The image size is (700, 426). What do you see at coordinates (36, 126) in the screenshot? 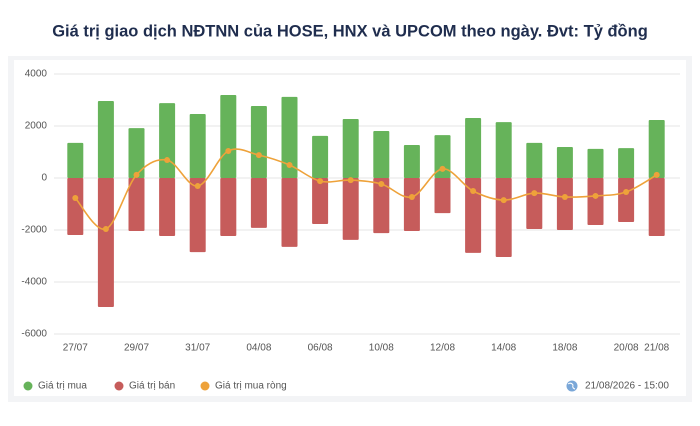
I see `y-tick-label: 2000` at bounding box center [36, 126].